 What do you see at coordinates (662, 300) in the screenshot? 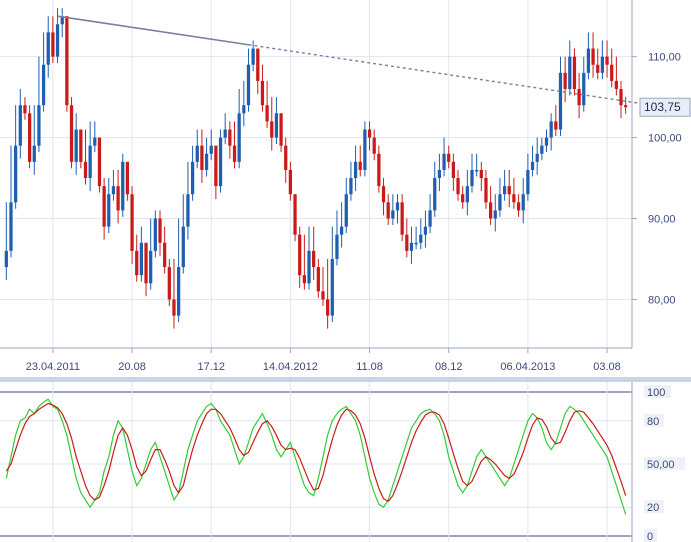
I see `price-tick-label: 80,00` at bounding box center [662, 300].